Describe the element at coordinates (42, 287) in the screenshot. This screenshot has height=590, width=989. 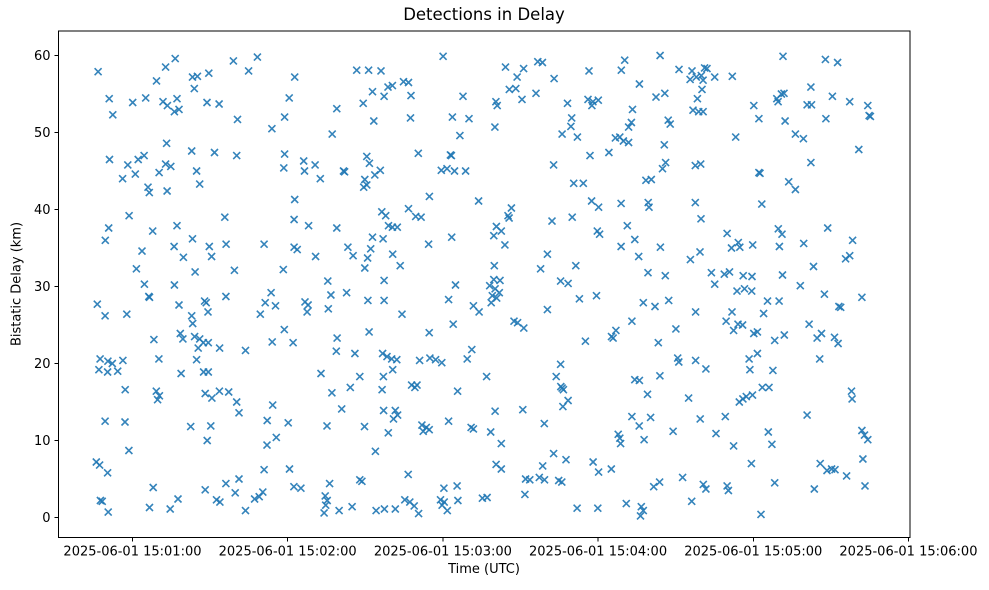
I see `y-tick-label: 30` at that location.